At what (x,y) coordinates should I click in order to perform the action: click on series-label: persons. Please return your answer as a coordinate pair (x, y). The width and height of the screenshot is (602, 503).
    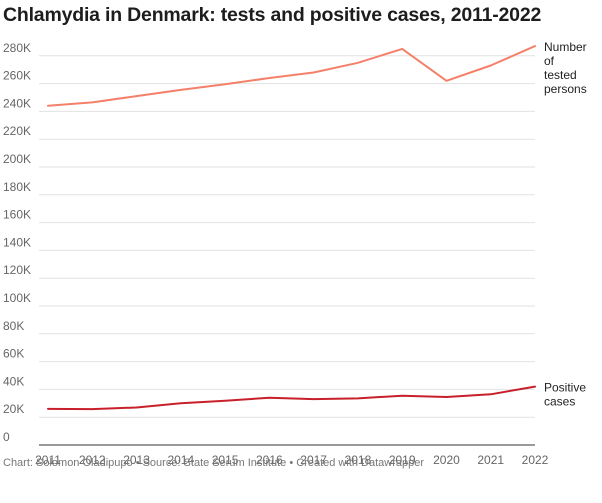
    Looking at the image, I should click on (565, 89).